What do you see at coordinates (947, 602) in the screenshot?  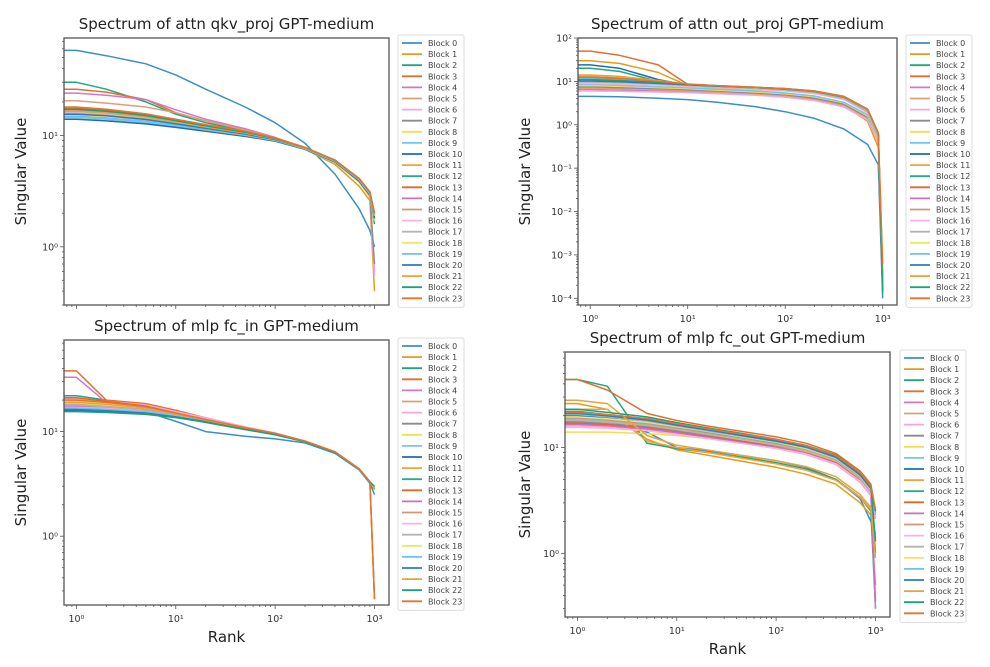 I see `legend-label: Block 22` at bounding box center [947, 602].